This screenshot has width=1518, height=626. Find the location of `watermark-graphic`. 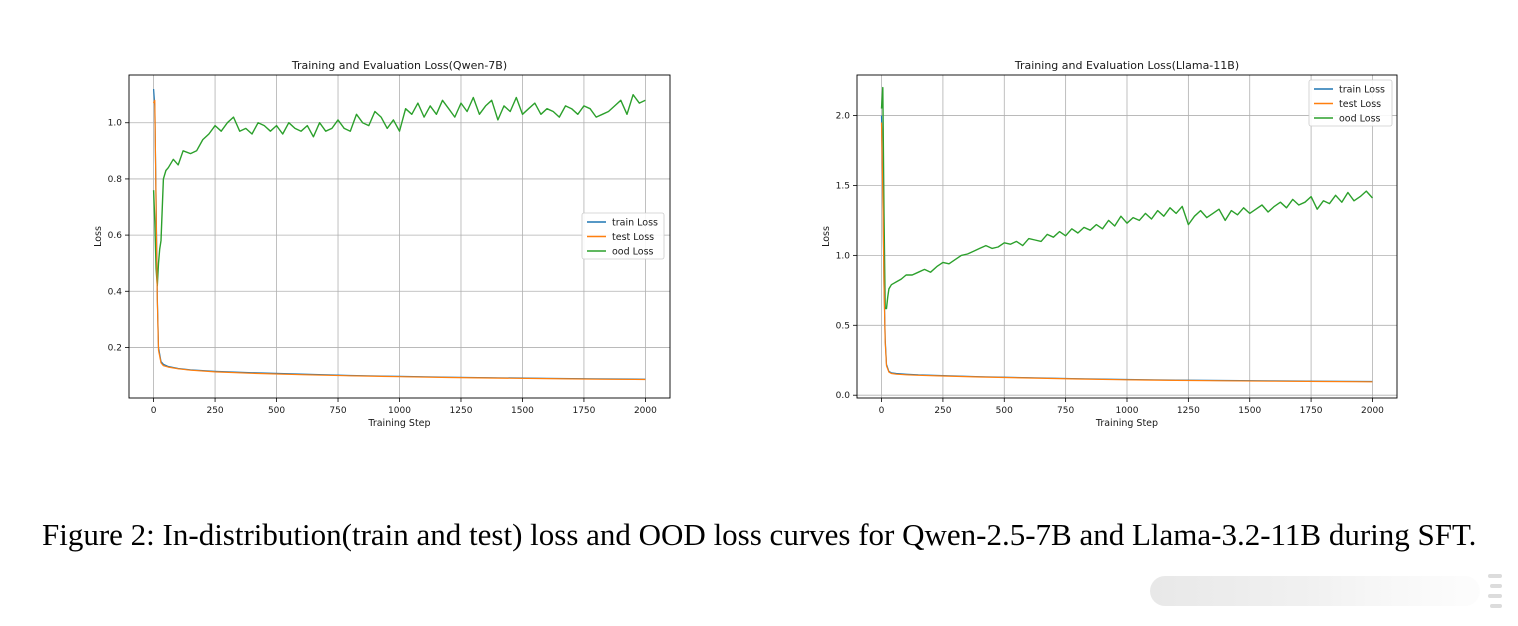

watermark-graphic is located at coordinates (1326, 591).